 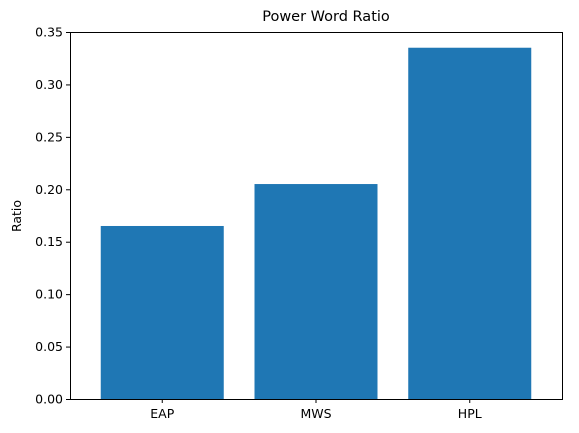 I want to click on y-tick-label: 0.35, so click(x=49, y=32).